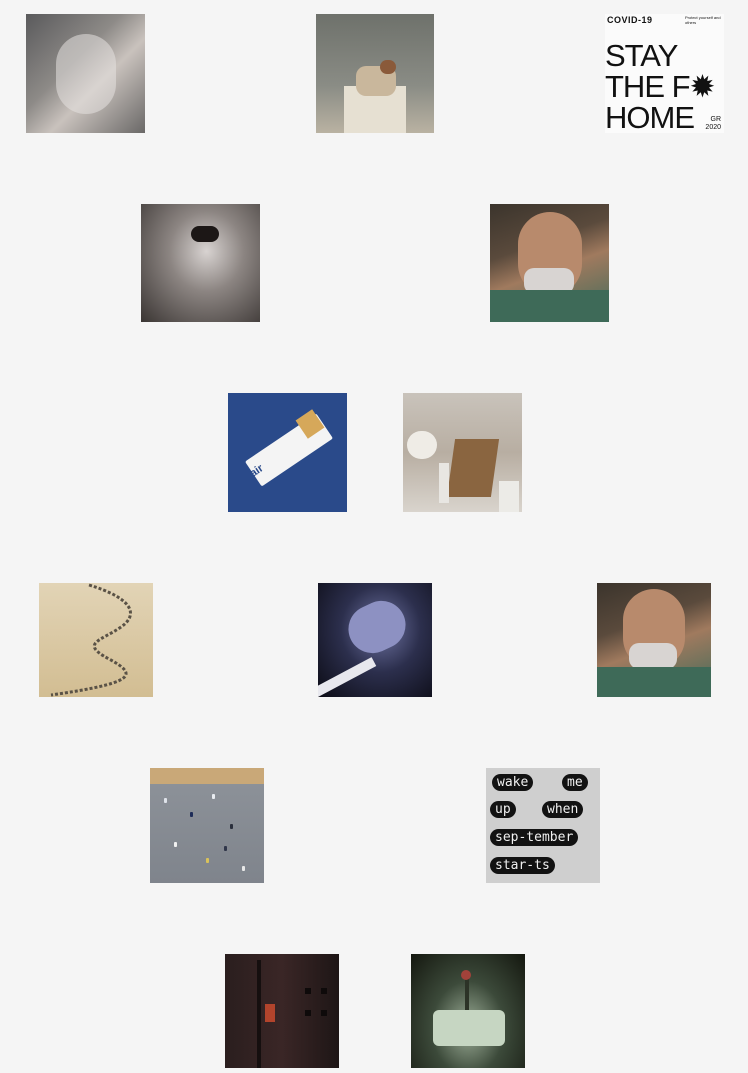  Describe the element at coordinates (473, 468) in the screenshot. I see `chair-shape` at that location.